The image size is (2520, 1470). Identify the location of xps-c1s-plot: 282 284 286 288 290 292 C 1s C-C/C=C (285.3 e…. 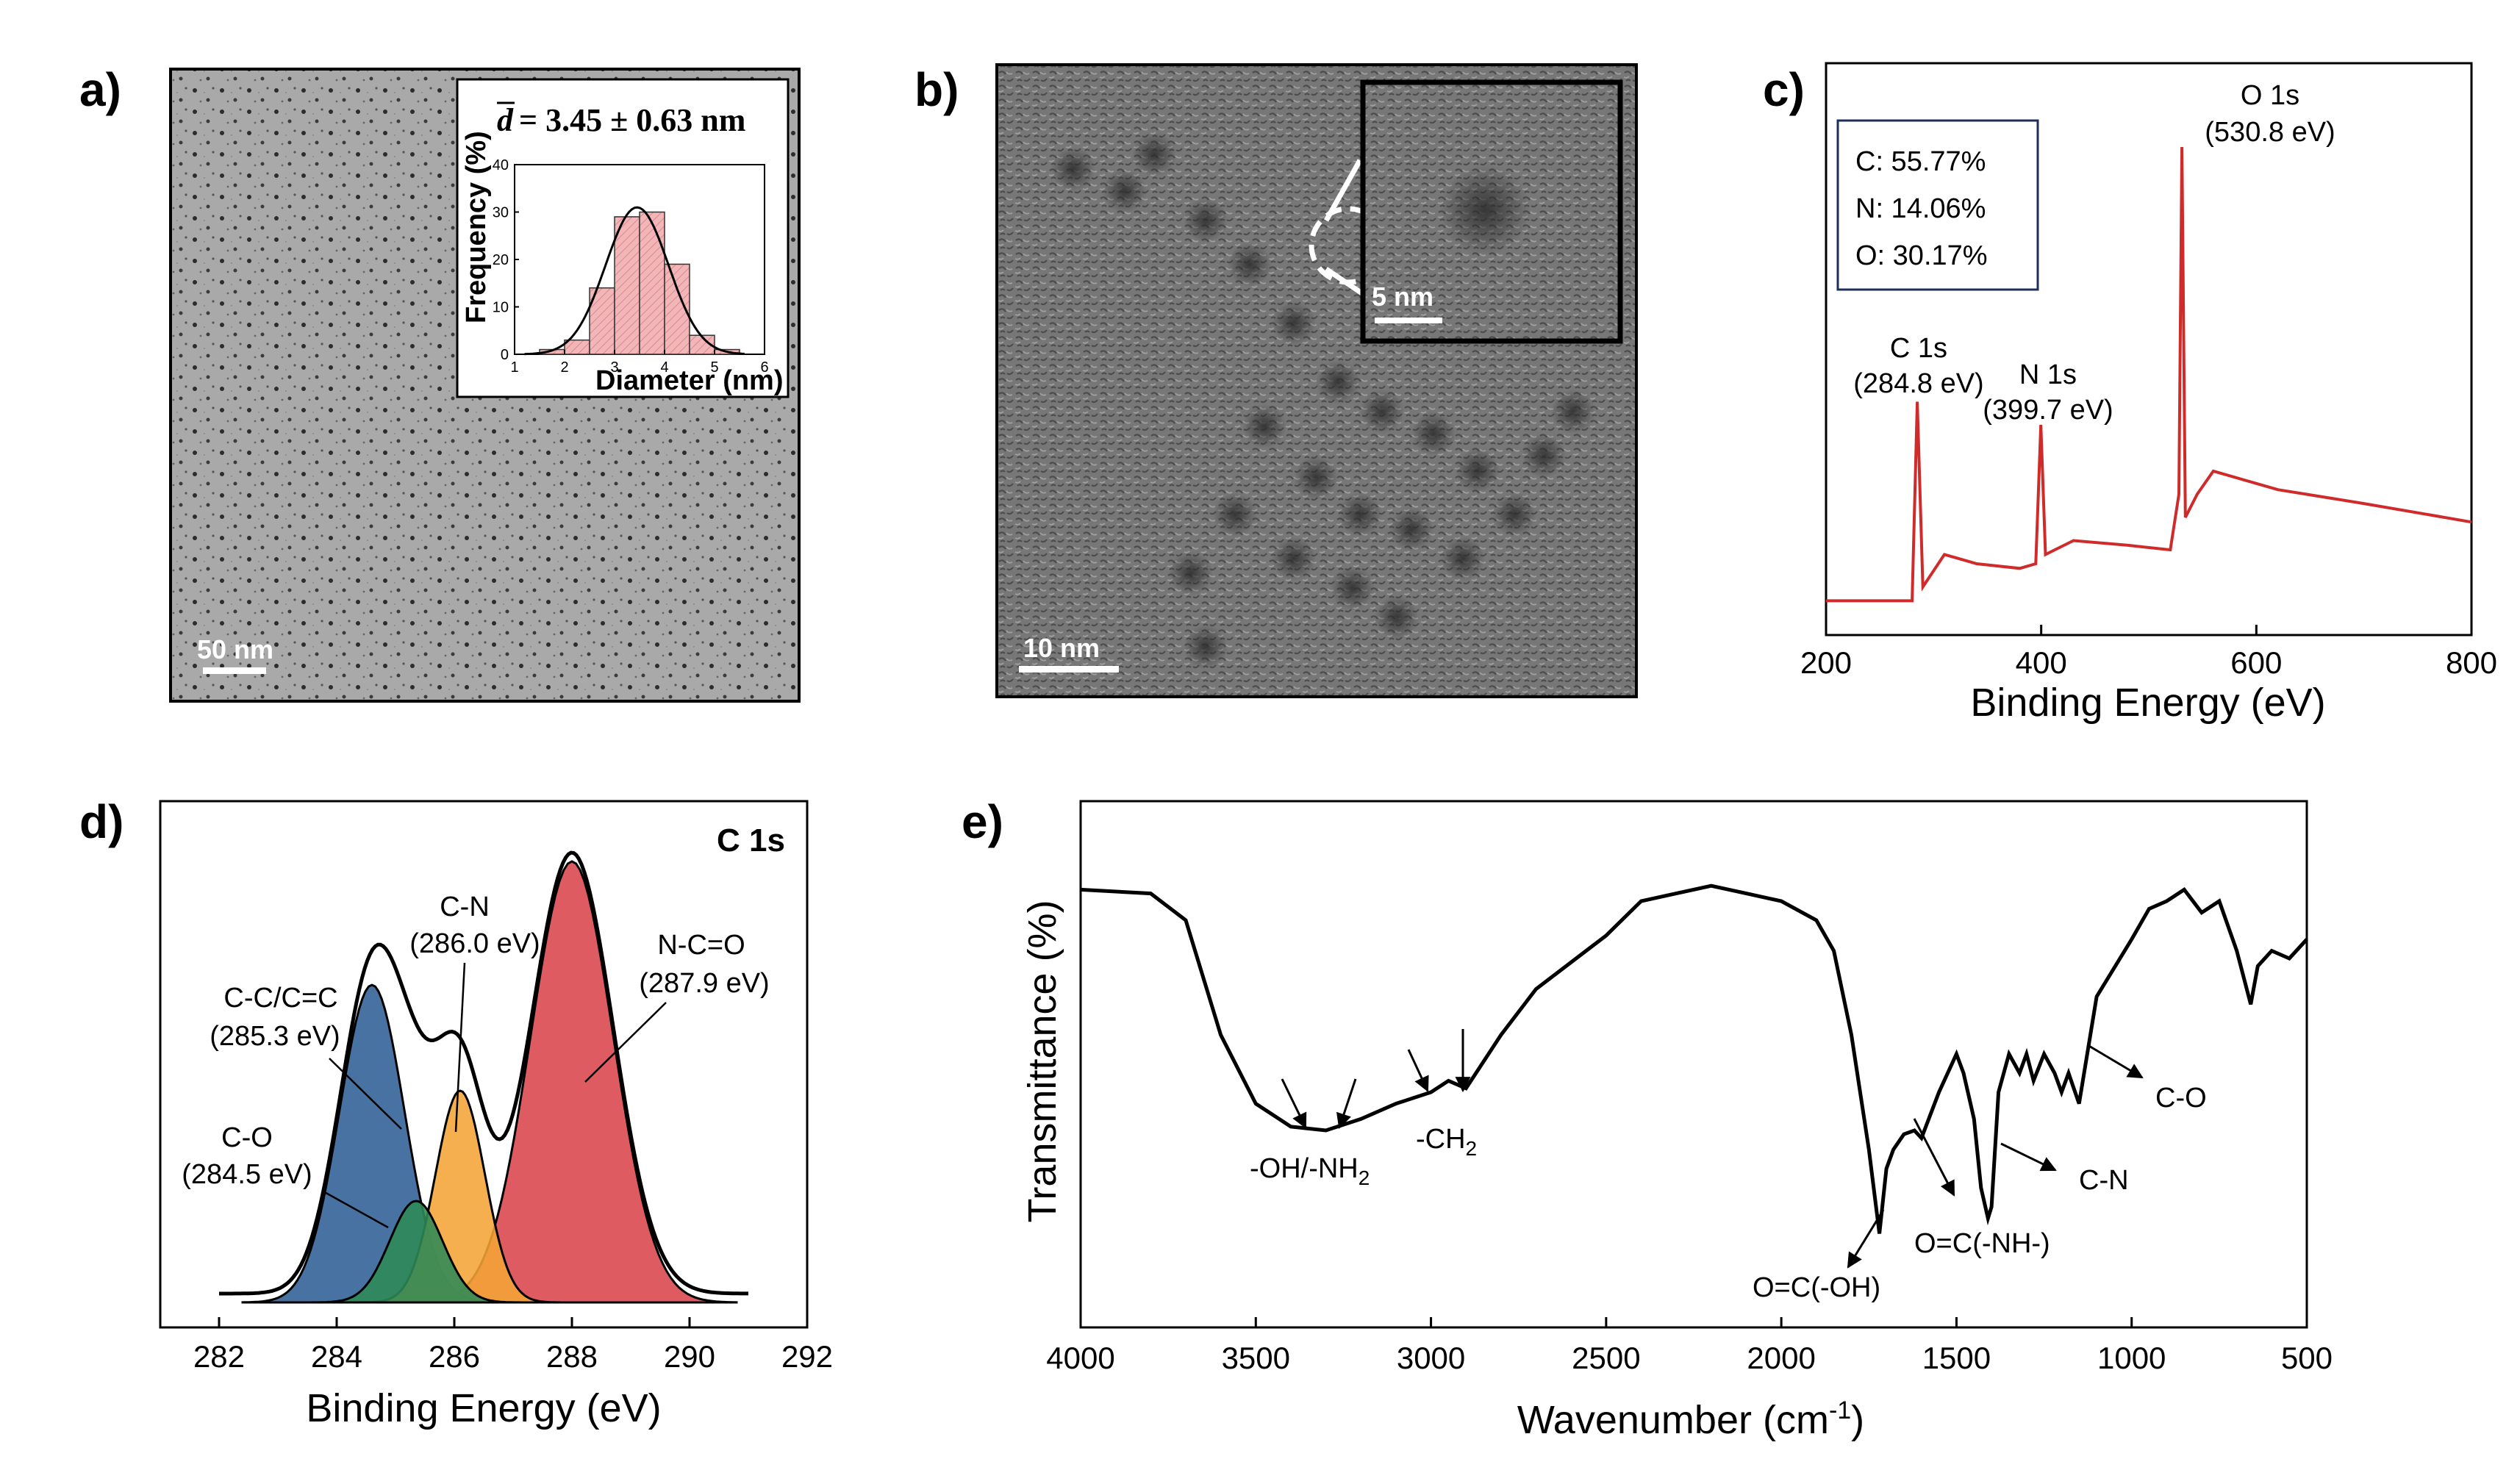
(496, 1087).